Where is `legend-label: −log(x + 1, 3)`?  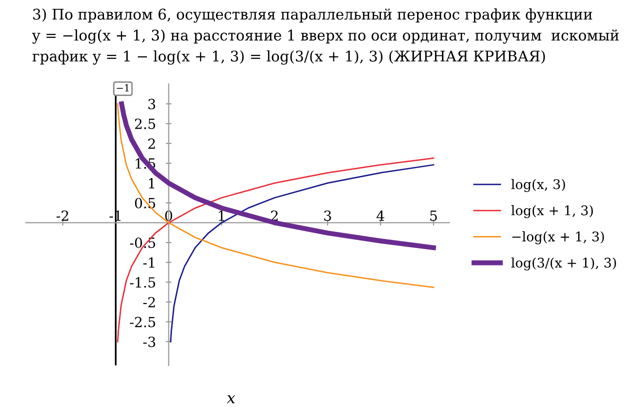 legend-label: −log(x + 1, 3) is located at coordinates (558, 237).